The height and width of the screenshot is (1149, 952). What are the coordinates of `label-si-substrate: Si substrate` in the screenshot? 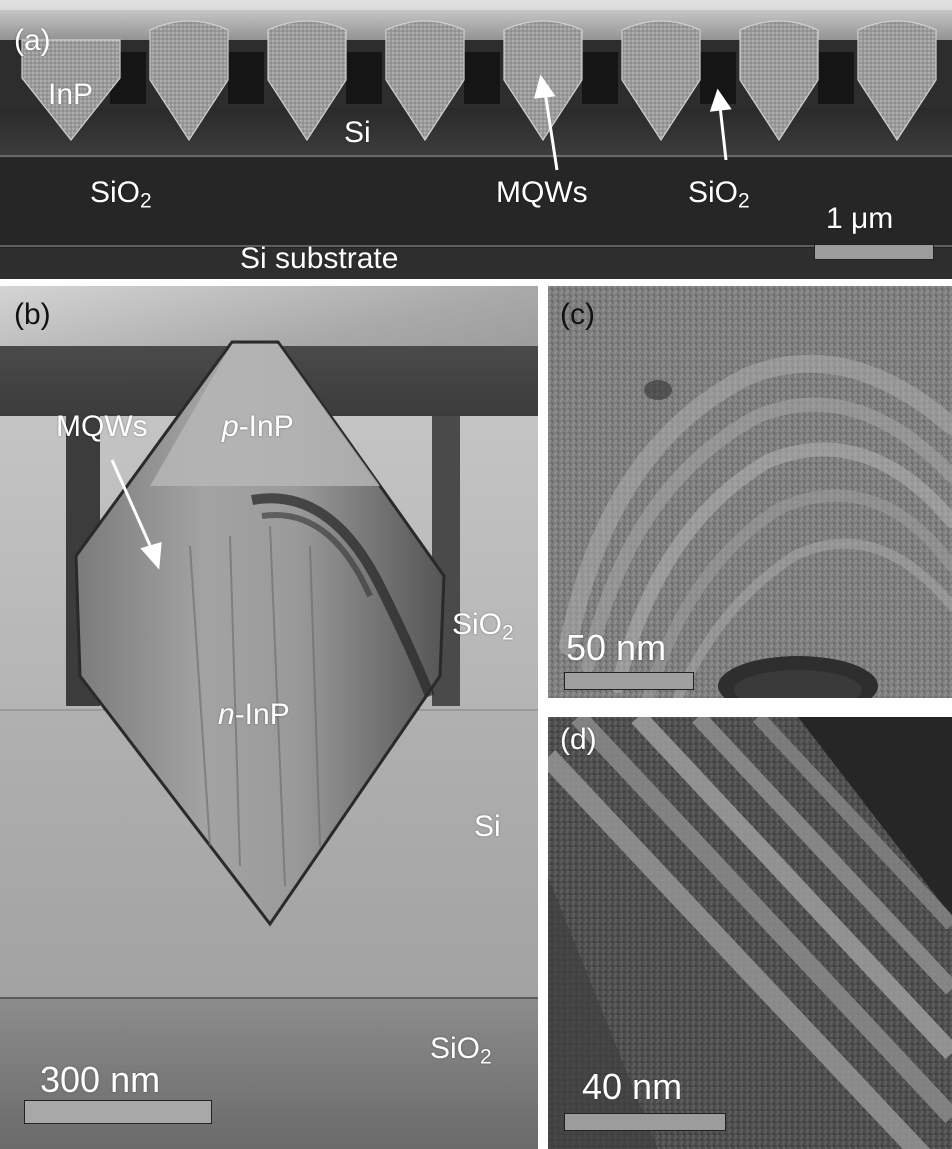 It's located at (319, 258).